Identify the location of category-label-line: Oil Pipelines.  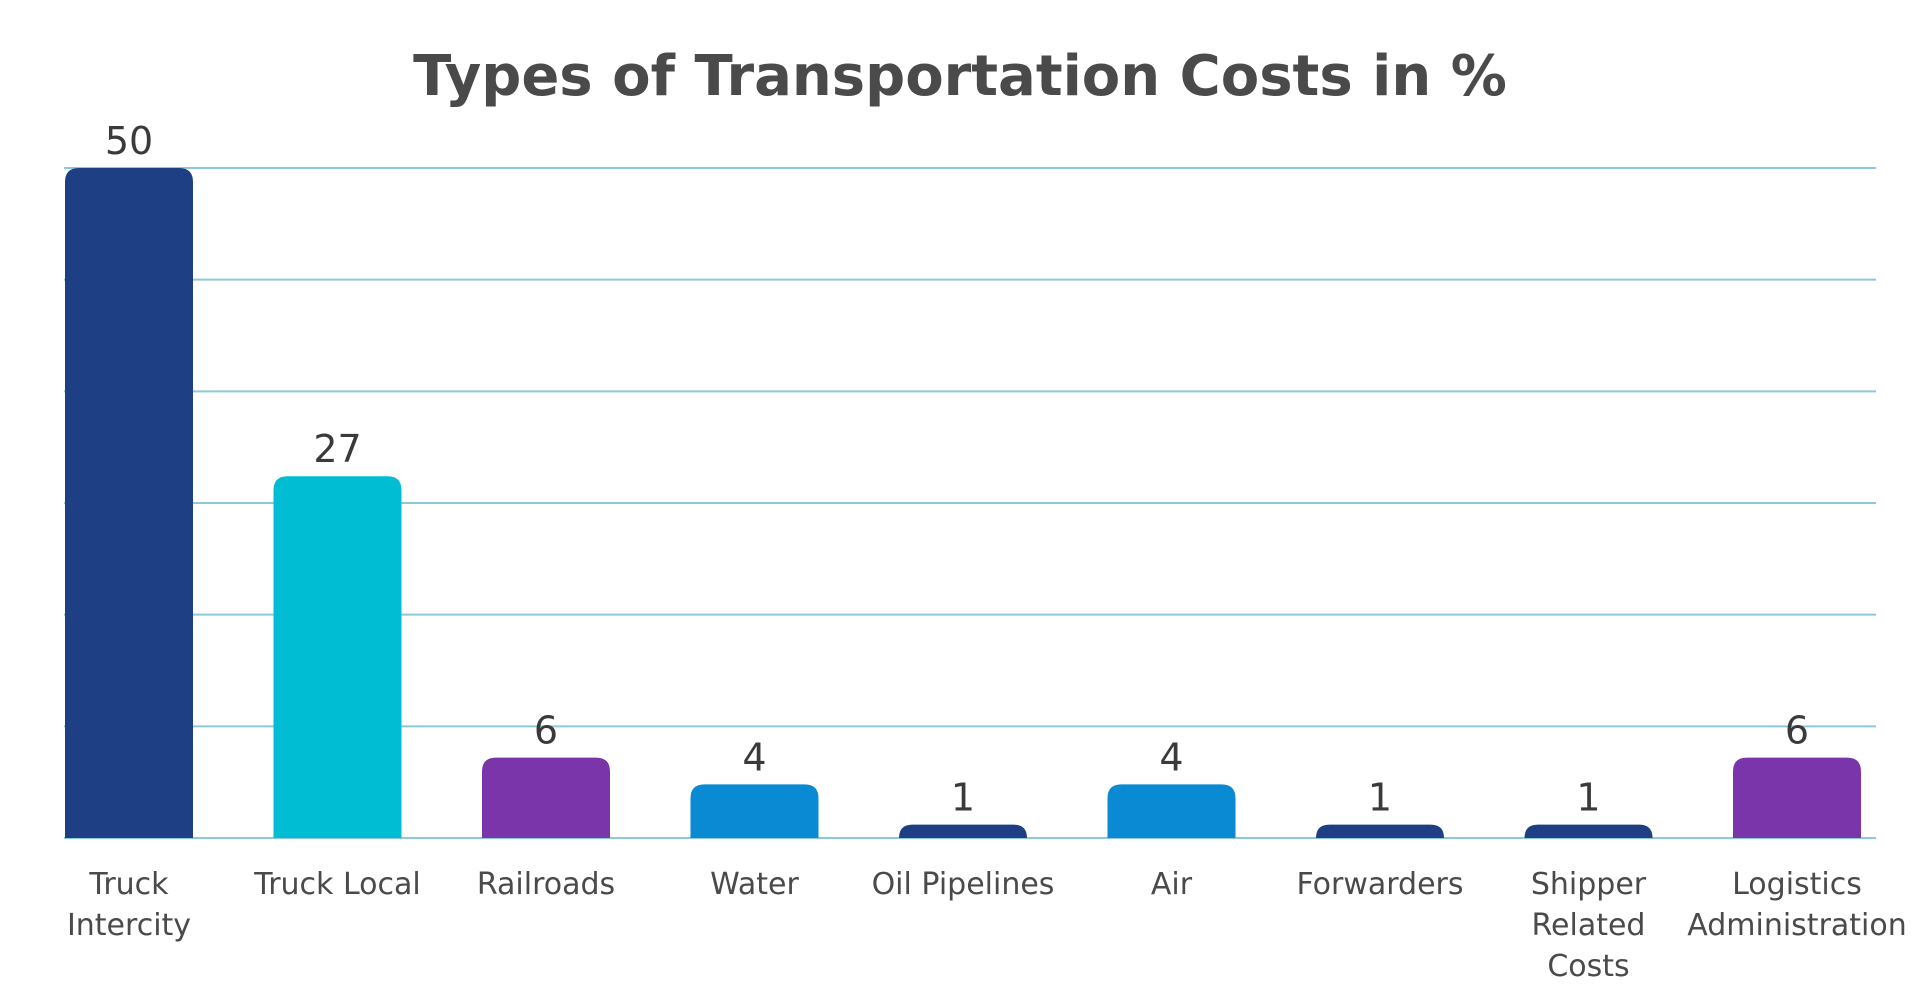
(963, 884).